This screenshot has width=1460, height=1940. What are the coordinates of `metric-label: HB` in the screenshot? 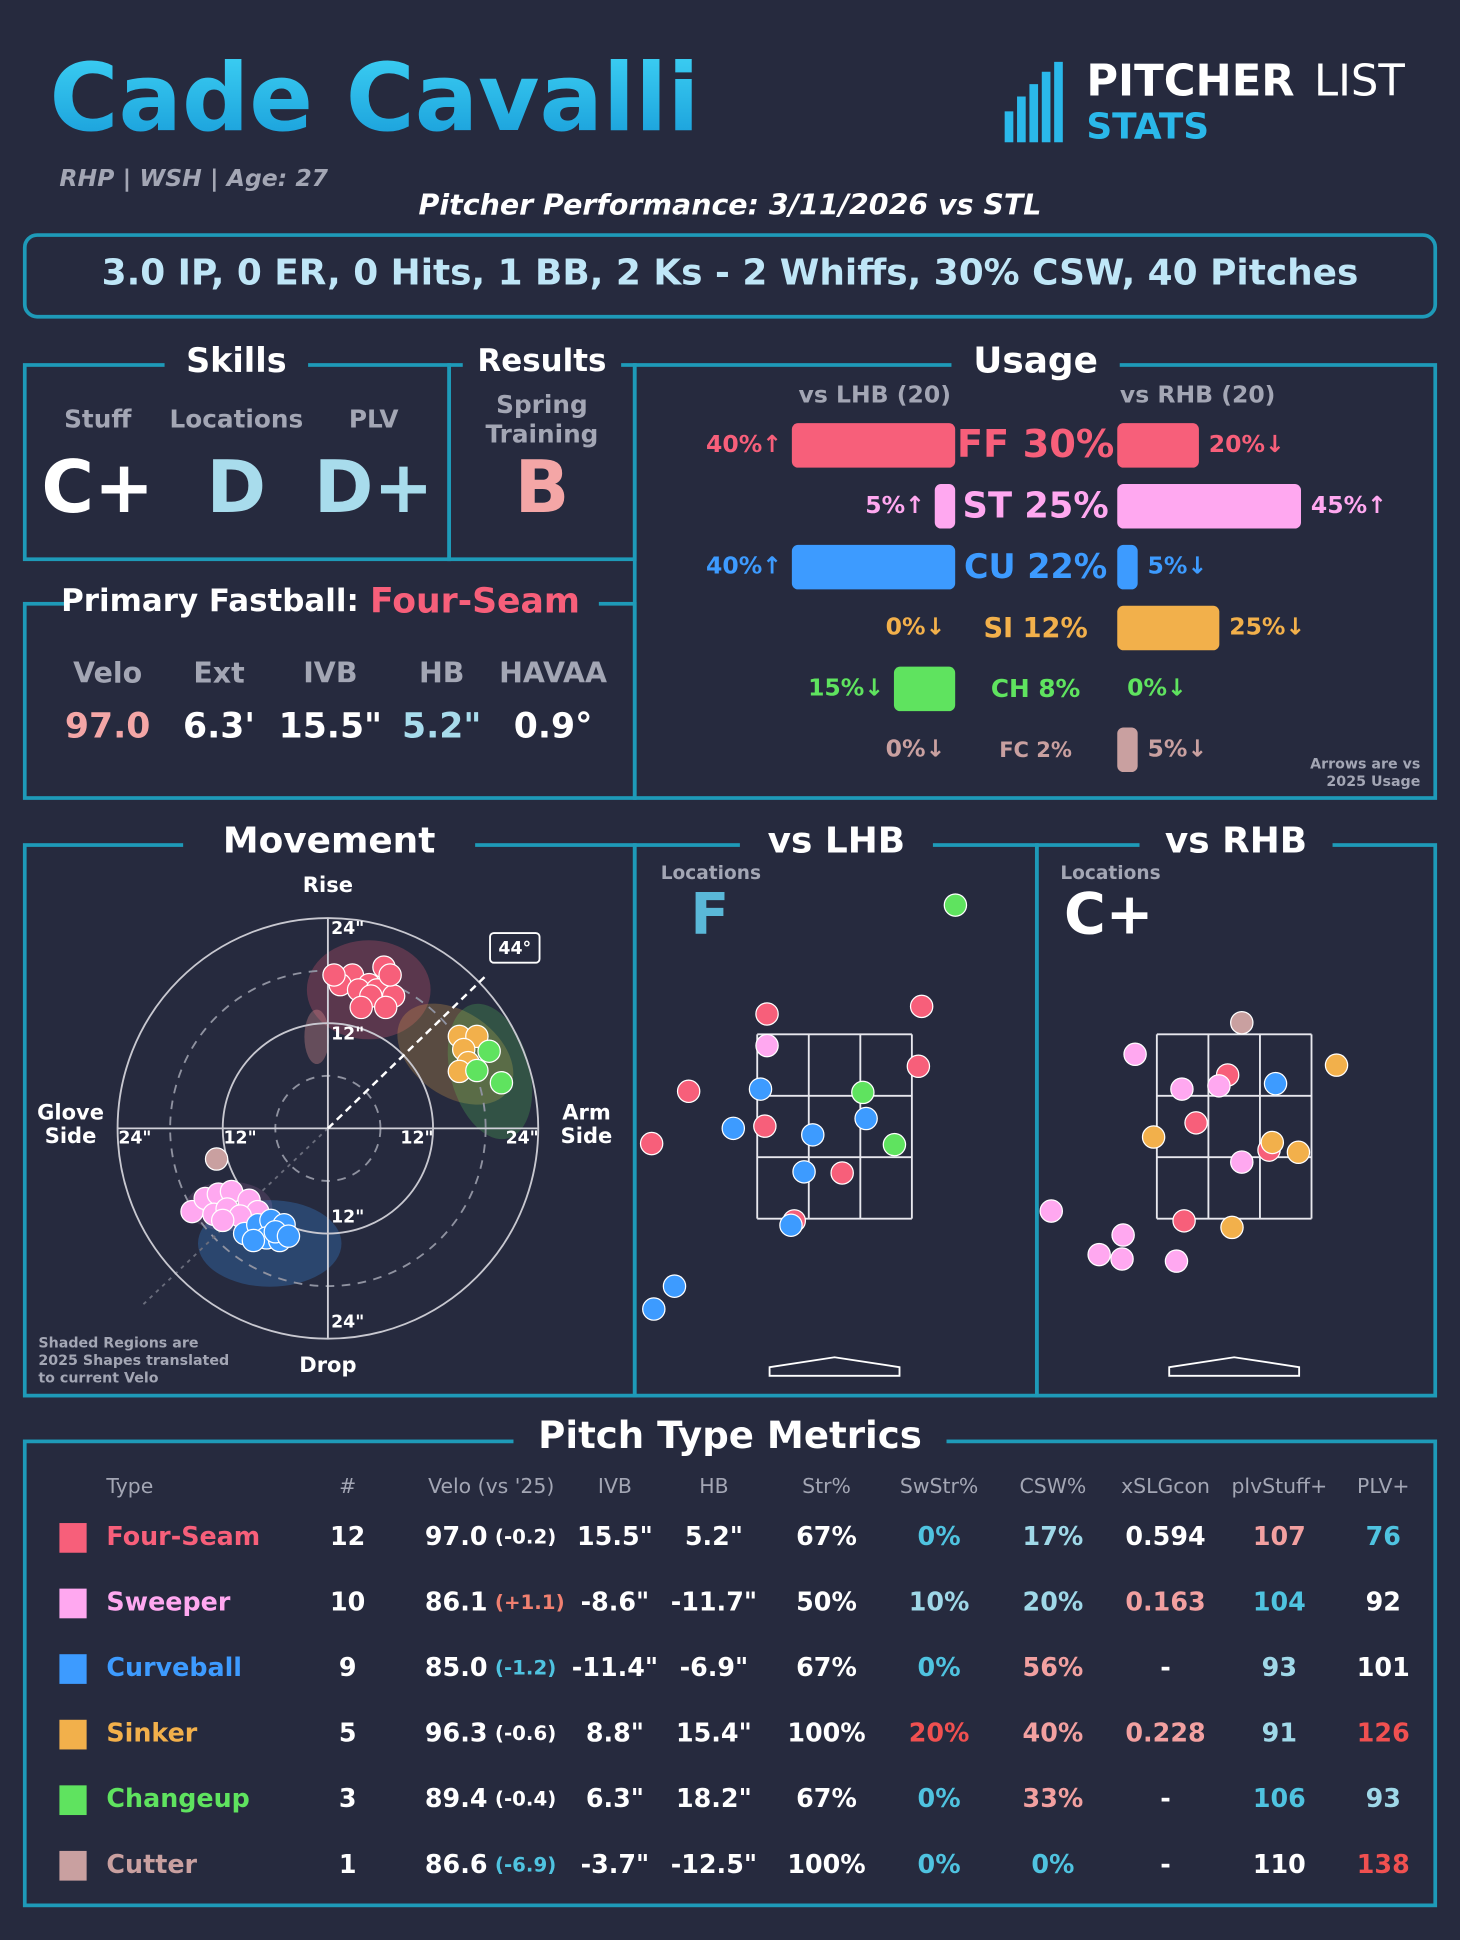 It's located at (441, 672).